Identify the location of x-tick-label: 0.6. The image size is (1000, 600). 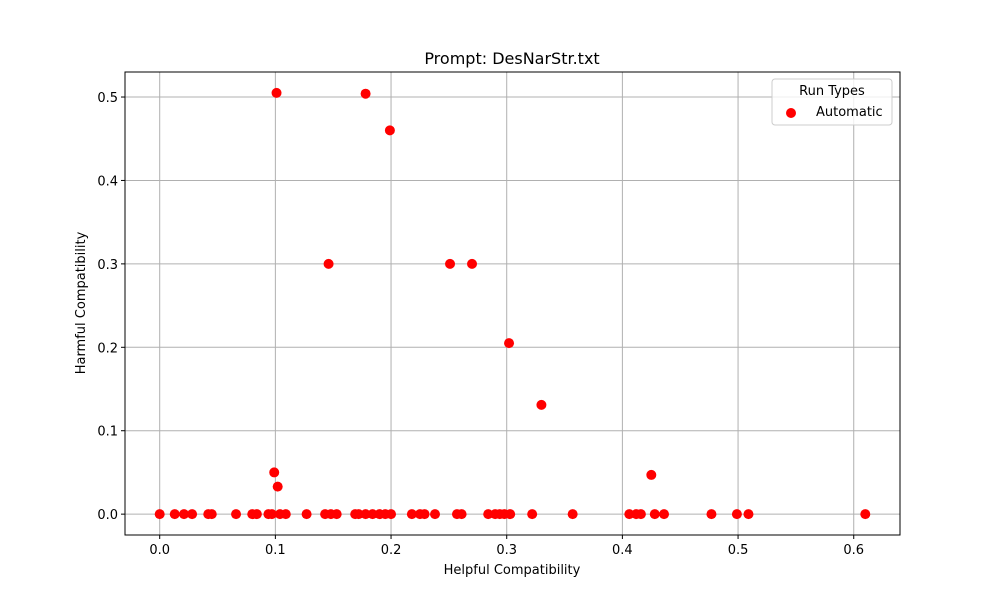
(853, 550).